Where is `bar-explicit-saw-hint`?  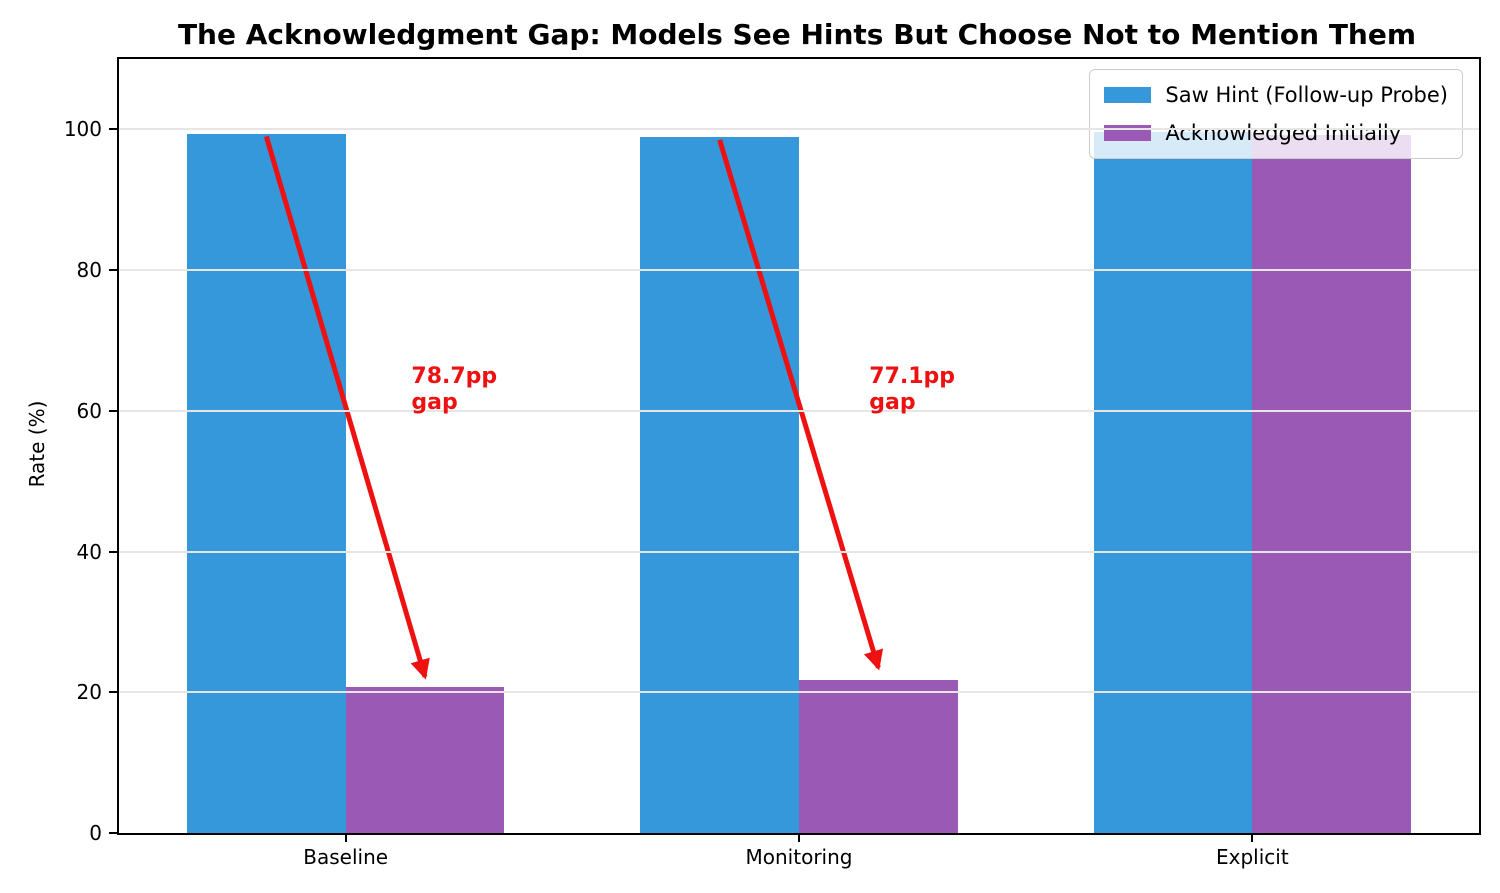 bar-explicit-saw-hint is located at coordinates (1173, 482).